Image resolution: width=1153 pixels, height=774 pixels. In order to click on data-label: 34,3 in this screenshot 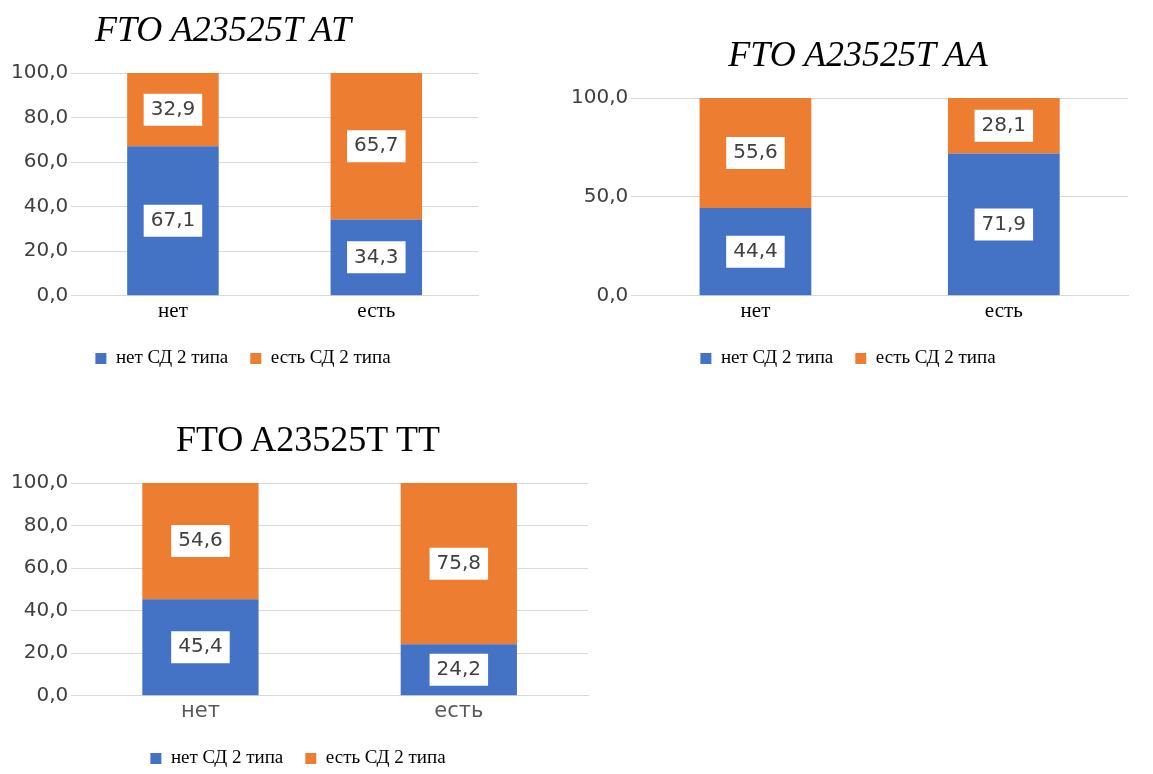, I will do `click(376, 255)`.